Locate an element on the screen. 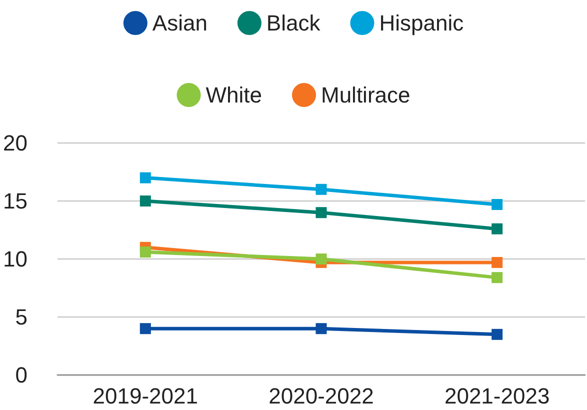 This screenshot has width=587, height=410. x-tick-label: 2020-2022 is located at coordinates (321, 396).